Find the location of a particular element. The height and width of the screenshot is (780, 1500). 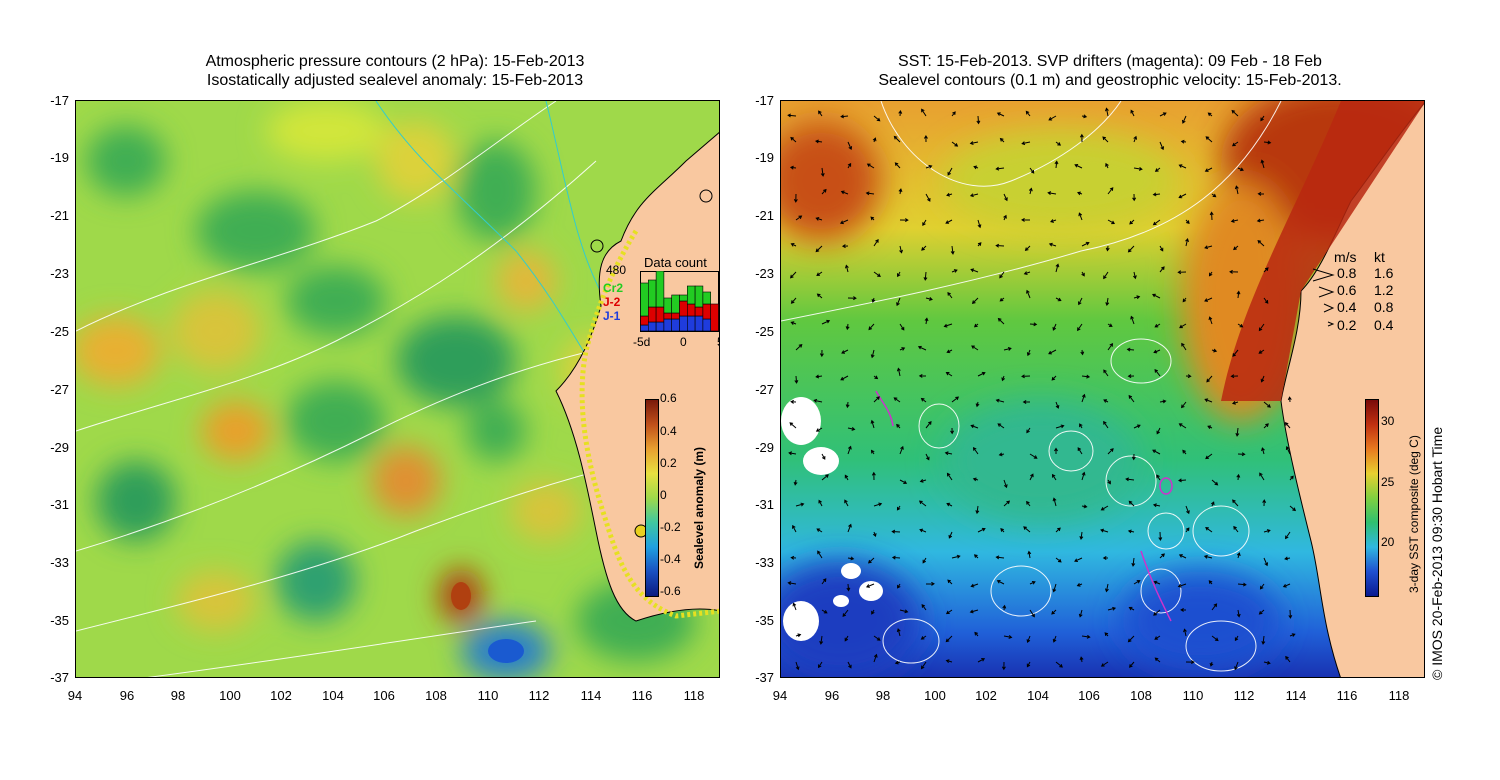

left-xtick-10: 112 is located at coordinates (539, 695).